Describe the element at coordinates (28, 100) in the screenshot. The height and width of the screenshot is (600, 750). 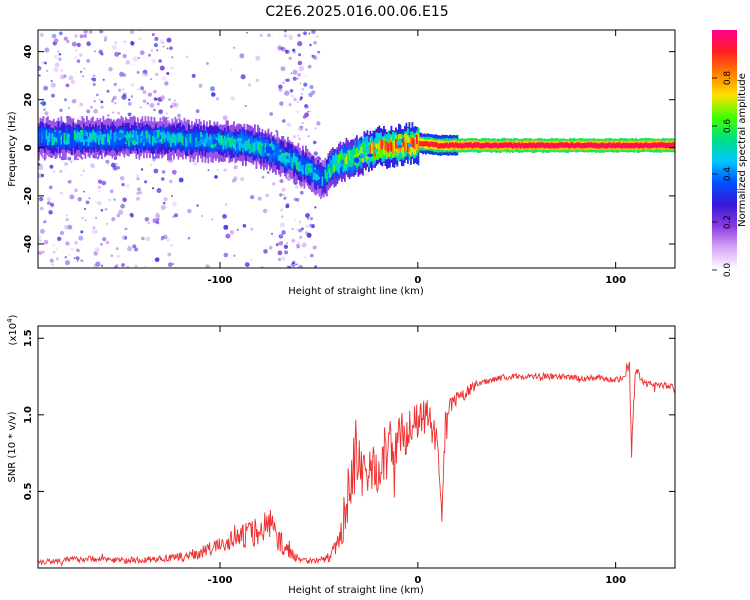
I see `spectrogram-y-tick-label: 20` at that location.